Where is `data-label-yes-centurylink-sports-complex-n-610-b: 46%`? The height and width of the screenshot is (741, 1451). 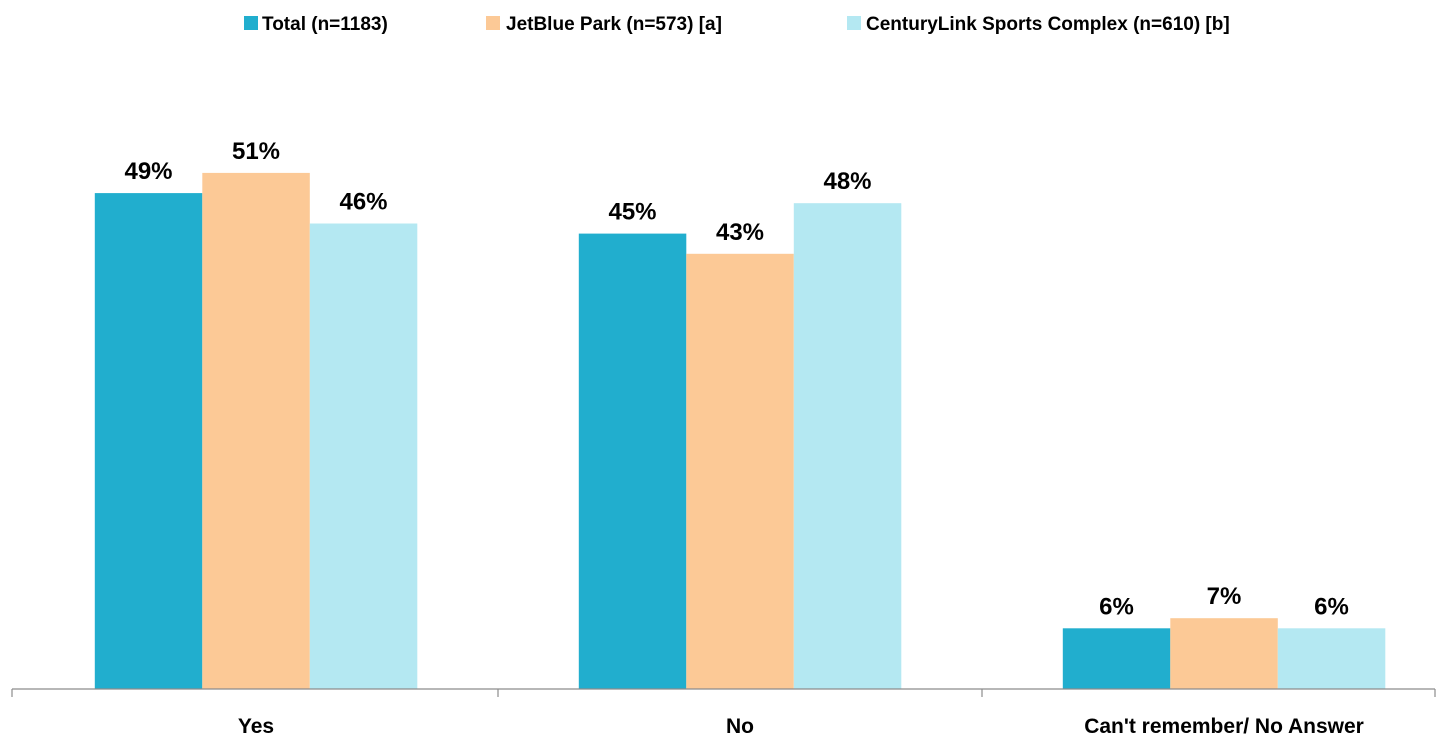
data-label-yes-centurylink-sports-complex-n-610-b: 46% is located at coordinates (363, 202).